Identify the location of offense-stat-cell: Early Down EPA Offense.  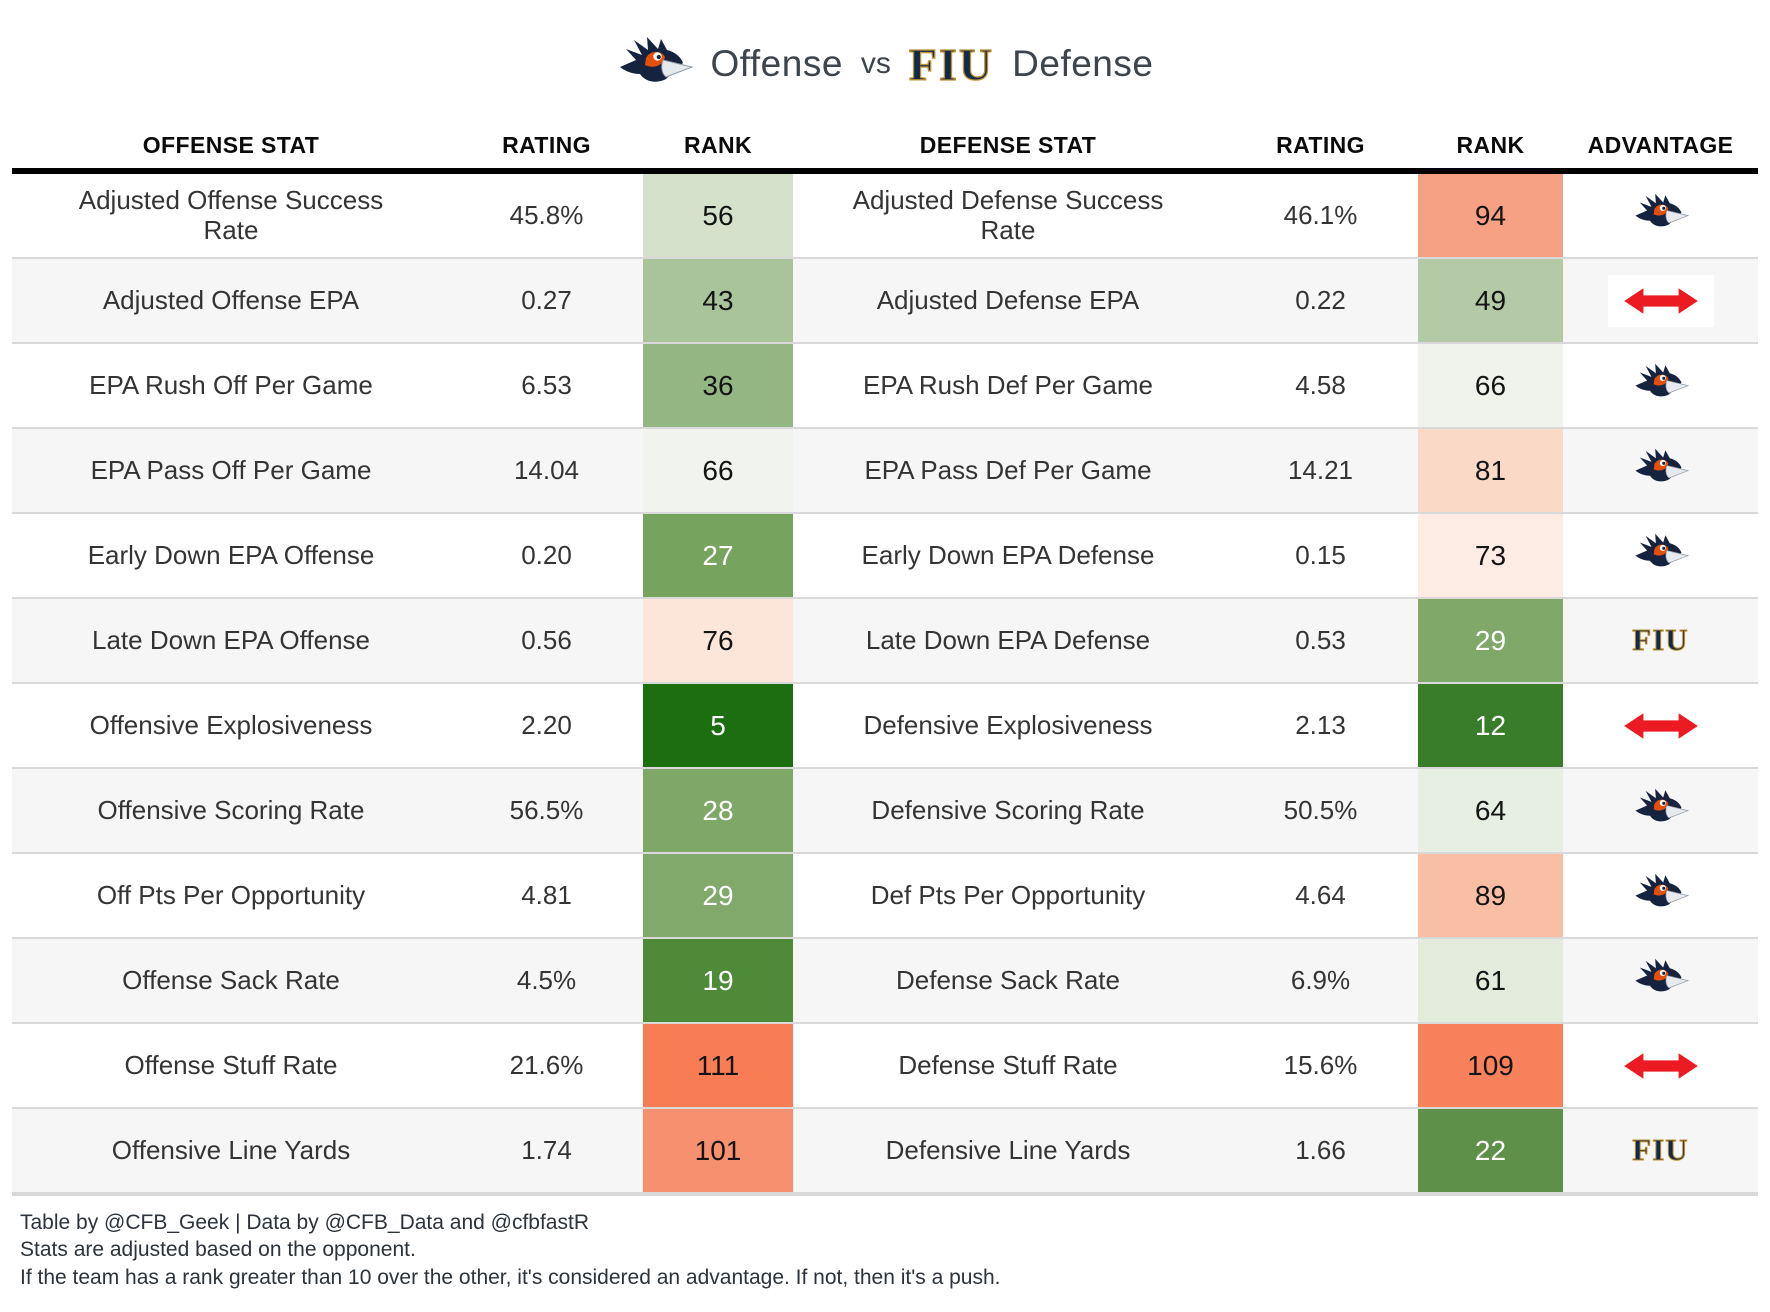
(231, 555).